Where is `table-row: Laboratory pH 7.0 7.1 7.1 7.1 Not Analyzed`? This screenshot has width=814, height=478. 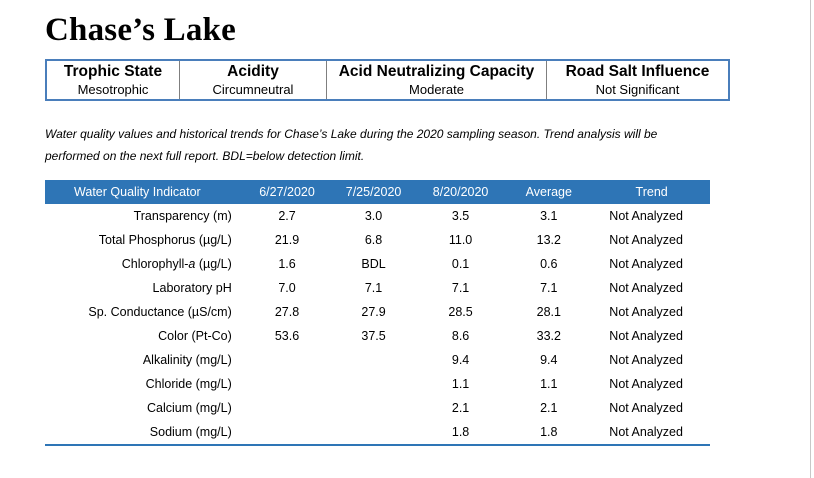 table-row: Laboratory pH 7.0 7.1 7.1 7.1 Not Analyzed is located at coordinates (377, 288).